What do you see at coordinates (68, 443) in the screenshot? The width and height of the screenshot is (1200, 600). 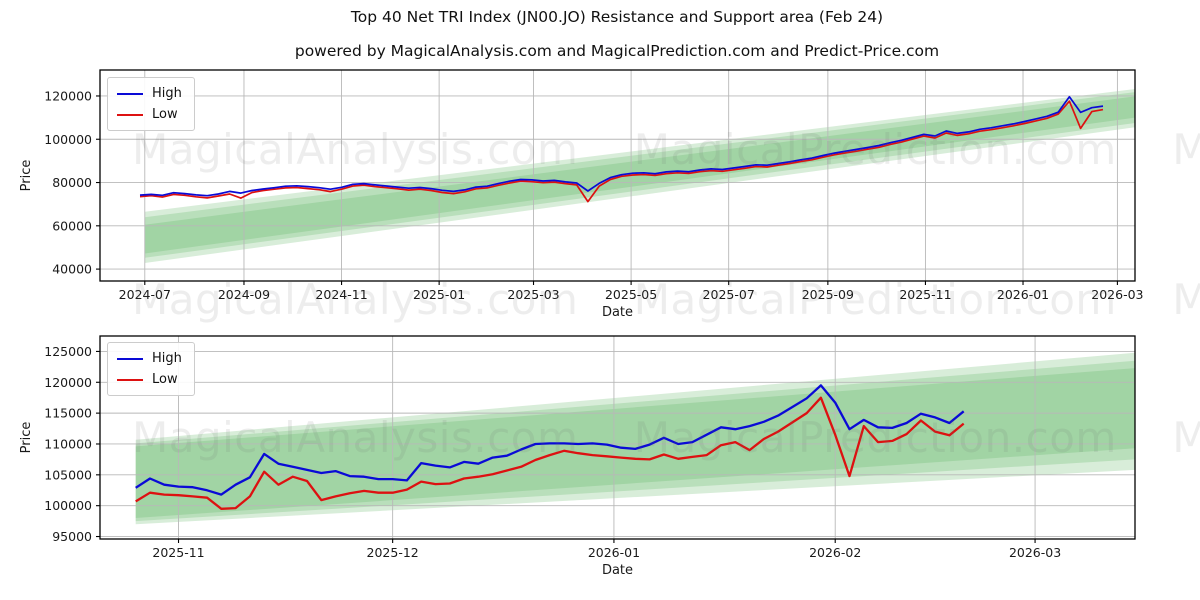 I see `y-tick-label: 110000` at bounding box center [68, 443].